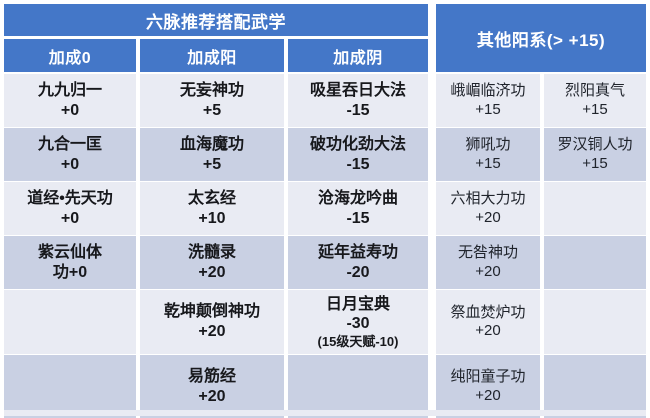 This screenshot has width=650, height=418. What do you see at coordinates (358, 208) in the screenshot?
I see `cell-bonus-yin: 沧海龙吟曲 -15` at bounding box center [358, 208].